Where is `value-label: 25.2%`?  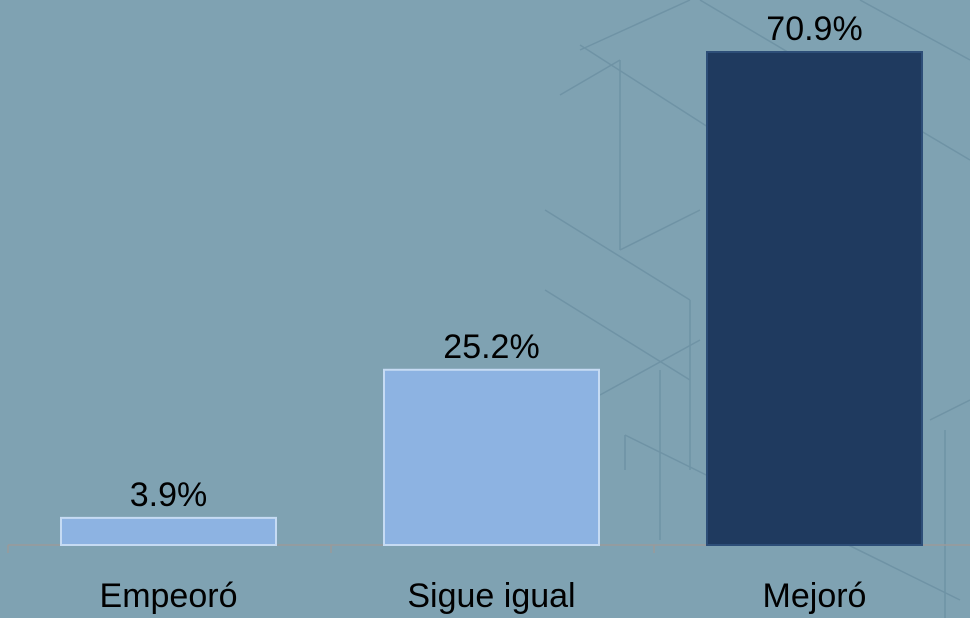
value-label: 25.2% is located at coordinates (491, 347).